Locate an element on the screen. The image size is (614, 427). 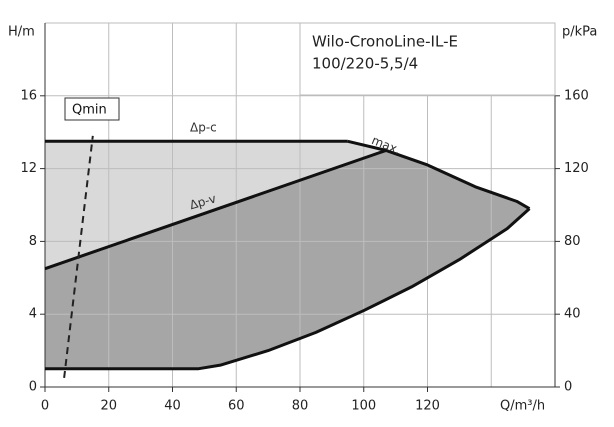
curve-label: Qmin is located at coordinates (89, 110).